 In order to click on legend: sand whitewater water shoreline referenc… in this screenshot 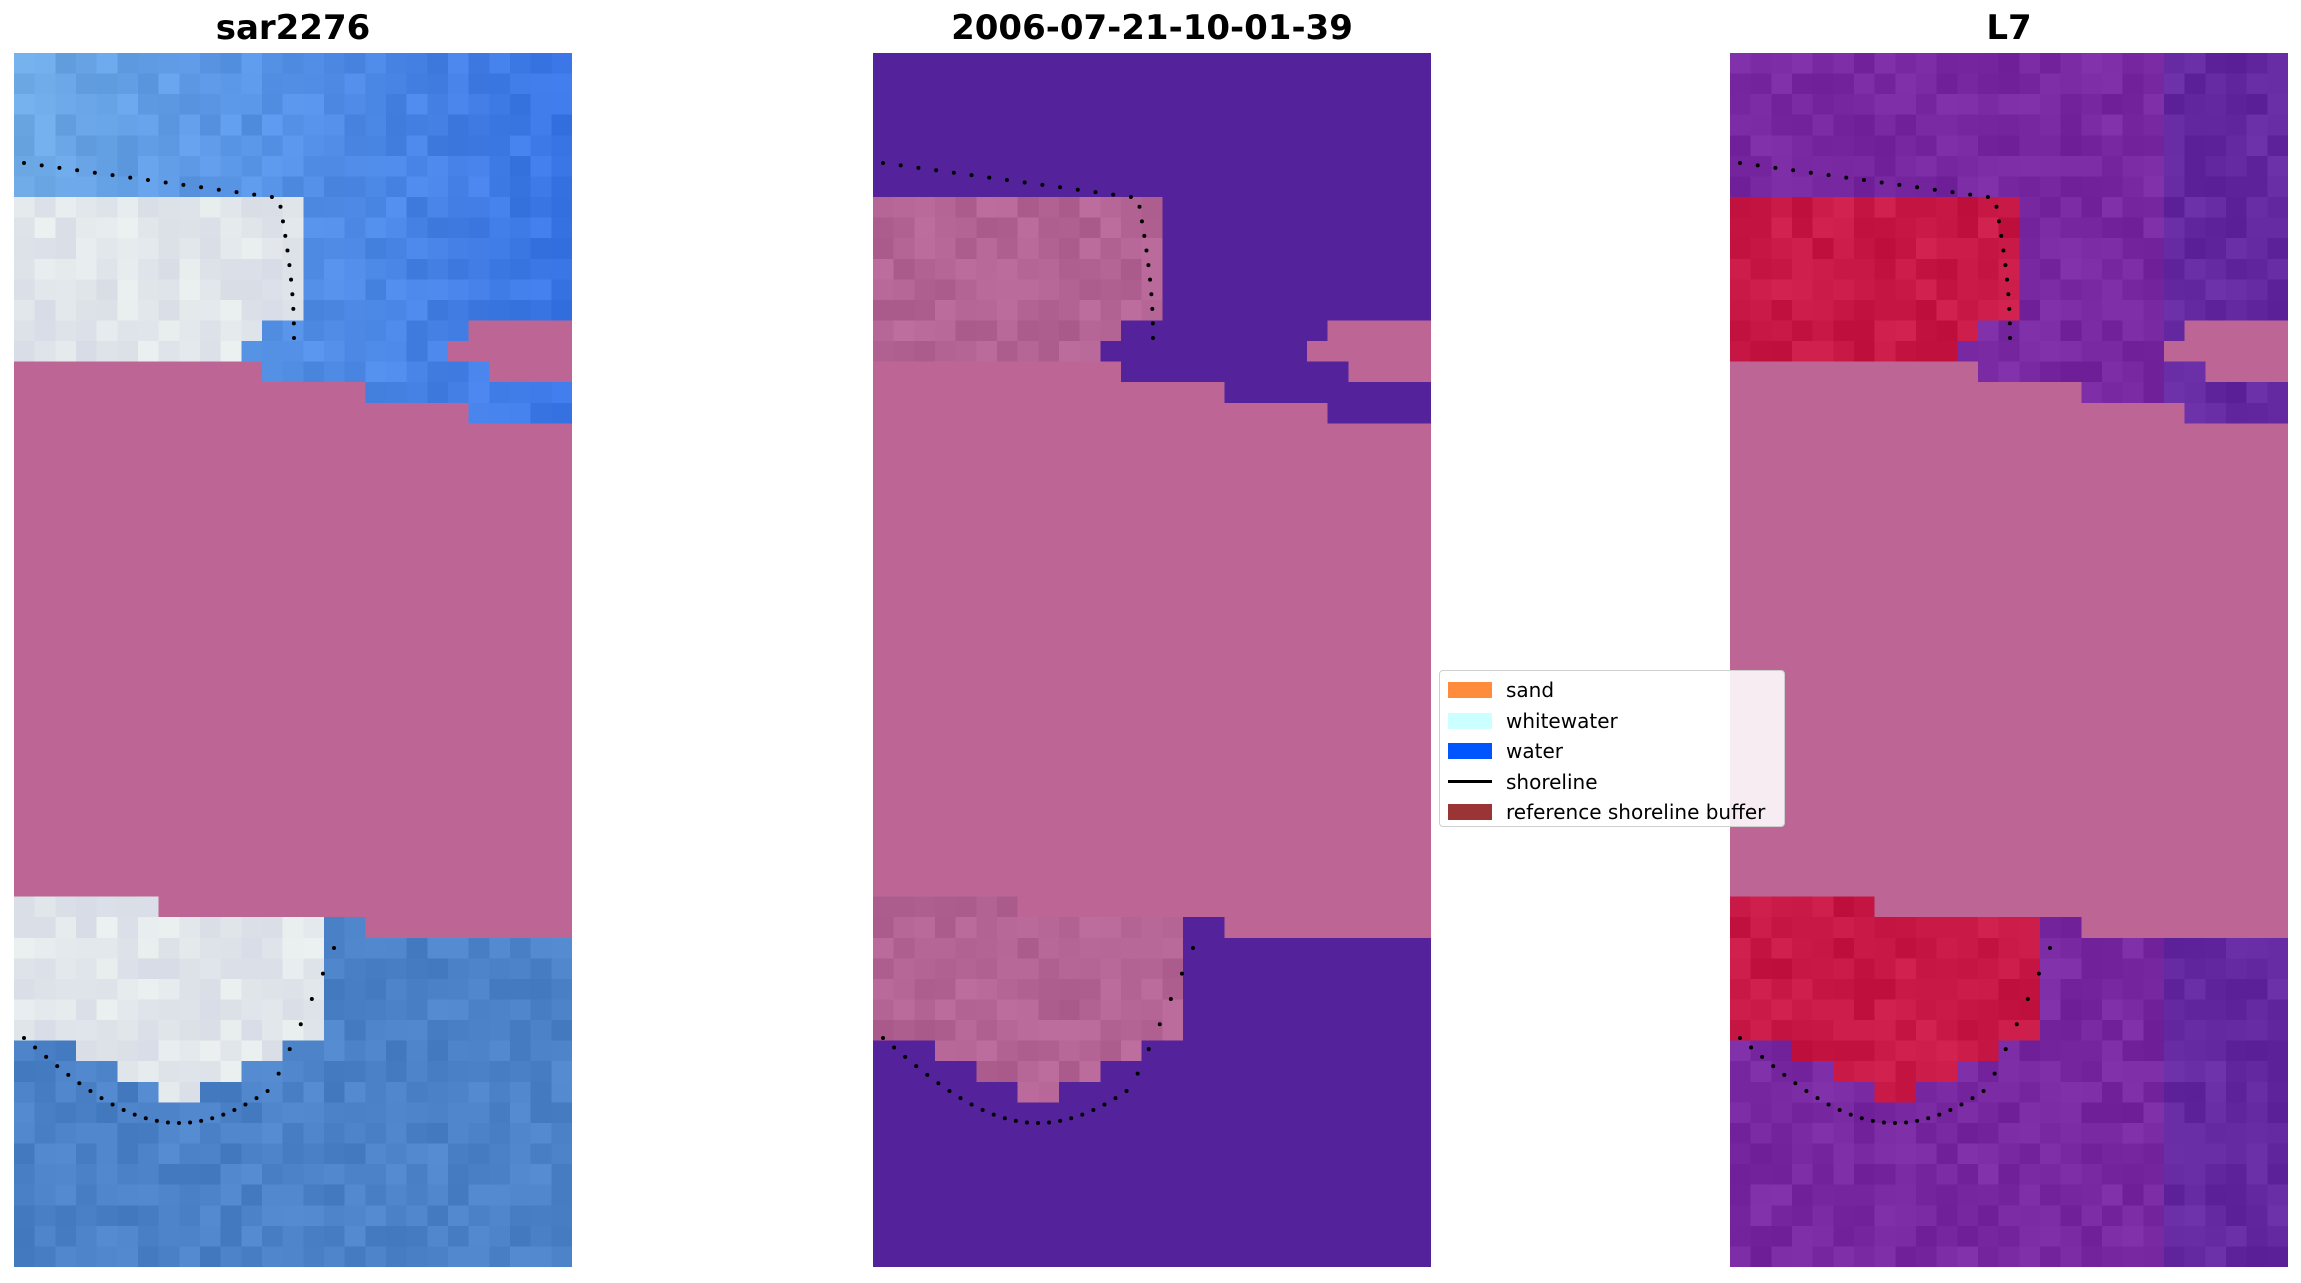, I will do `click(1612, 748)`.